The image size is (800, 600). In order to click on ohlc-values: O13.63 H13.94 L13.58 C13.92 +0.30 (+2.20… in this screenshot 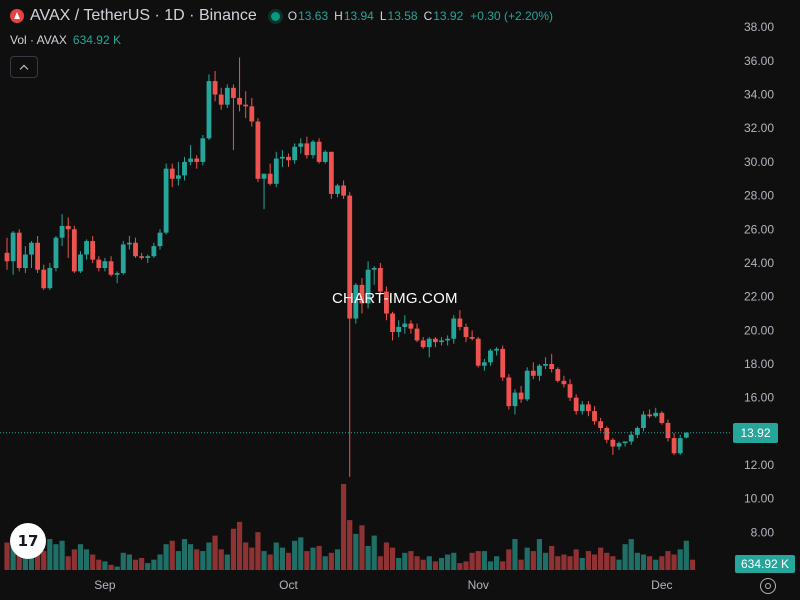, I will do `click(420, 16)`.